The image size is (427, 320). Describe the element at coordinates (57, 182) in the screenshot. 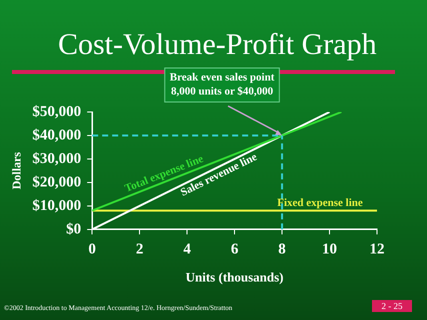

I see `y-tick-label: $20,000` at that location.